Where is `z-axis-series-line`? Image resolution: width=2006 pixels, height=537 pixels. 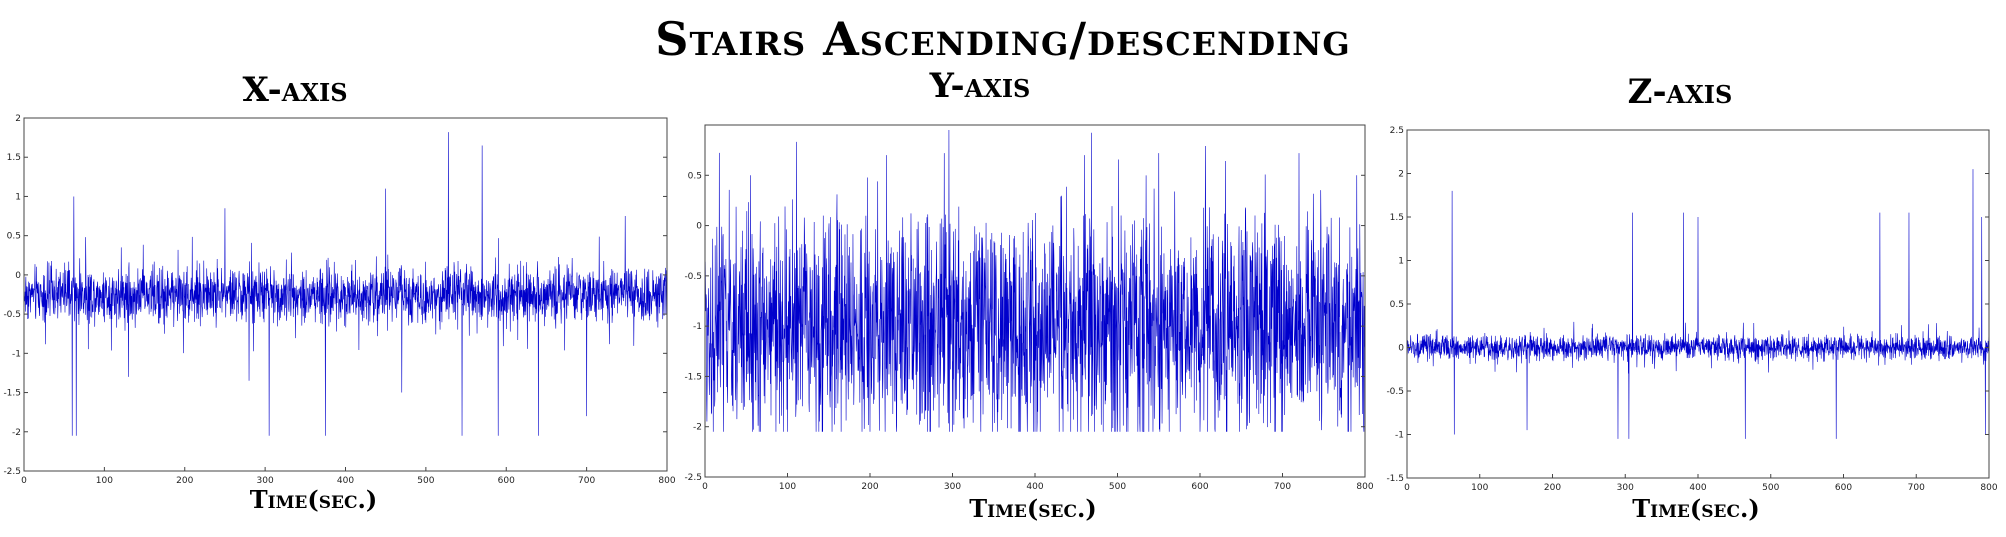
z-axis-series-line is located at coordinates (1698, 304).